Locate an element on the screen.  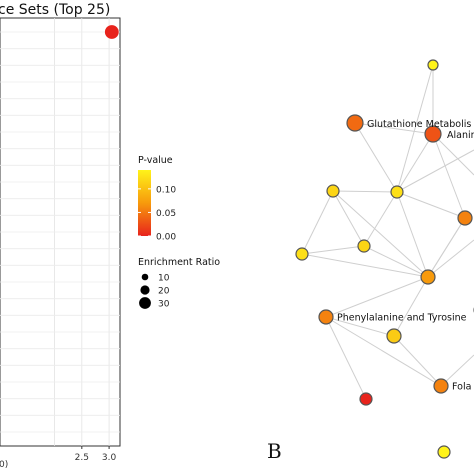
x-tick-label: 2.5 is located at coordinates (82, 458).